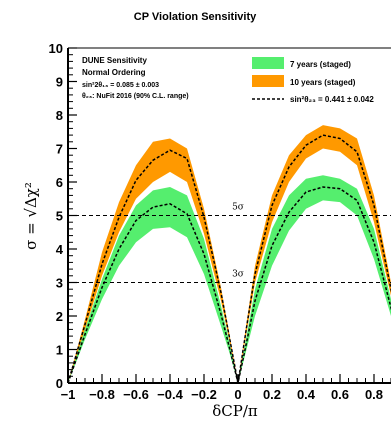  I want to click on y-axis-label: σ = √Δχ², so click(31, 216).